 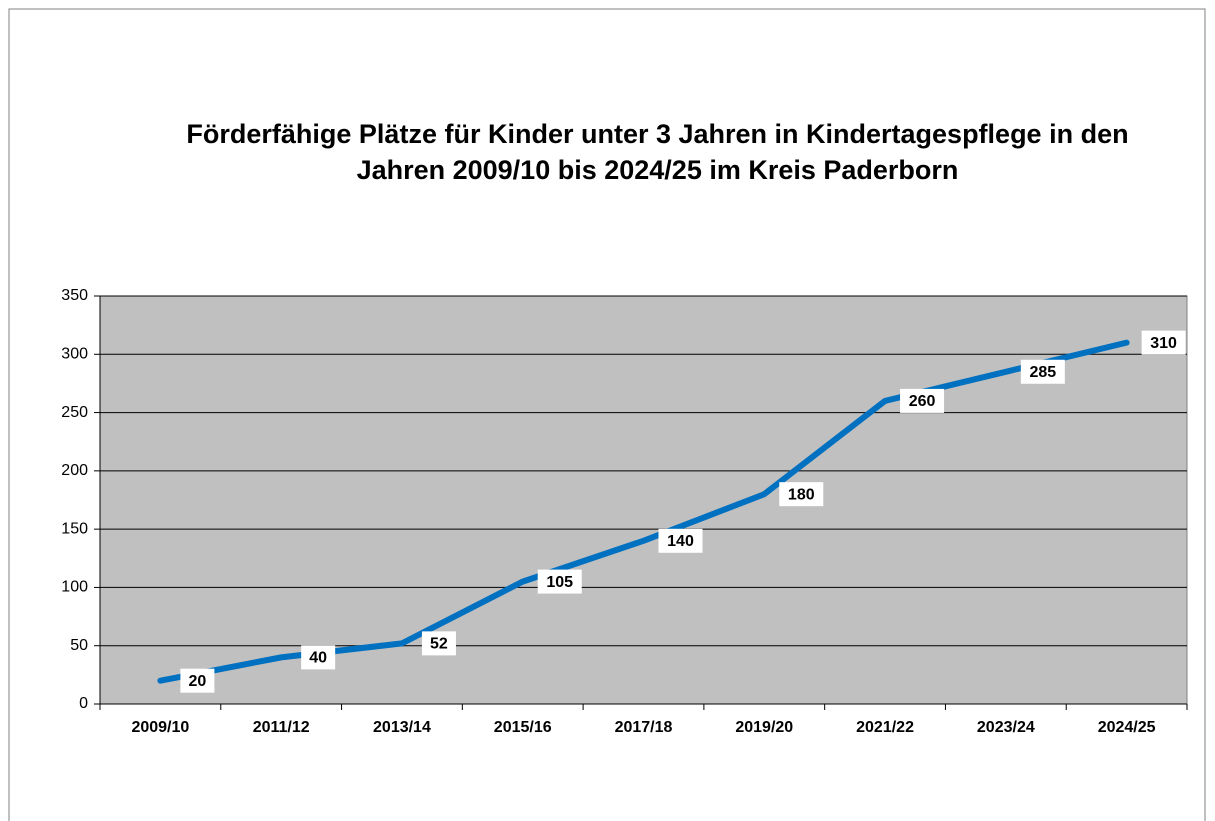 I want to click on x-tick-label: 2024/25, so click(x=1127, y=727).